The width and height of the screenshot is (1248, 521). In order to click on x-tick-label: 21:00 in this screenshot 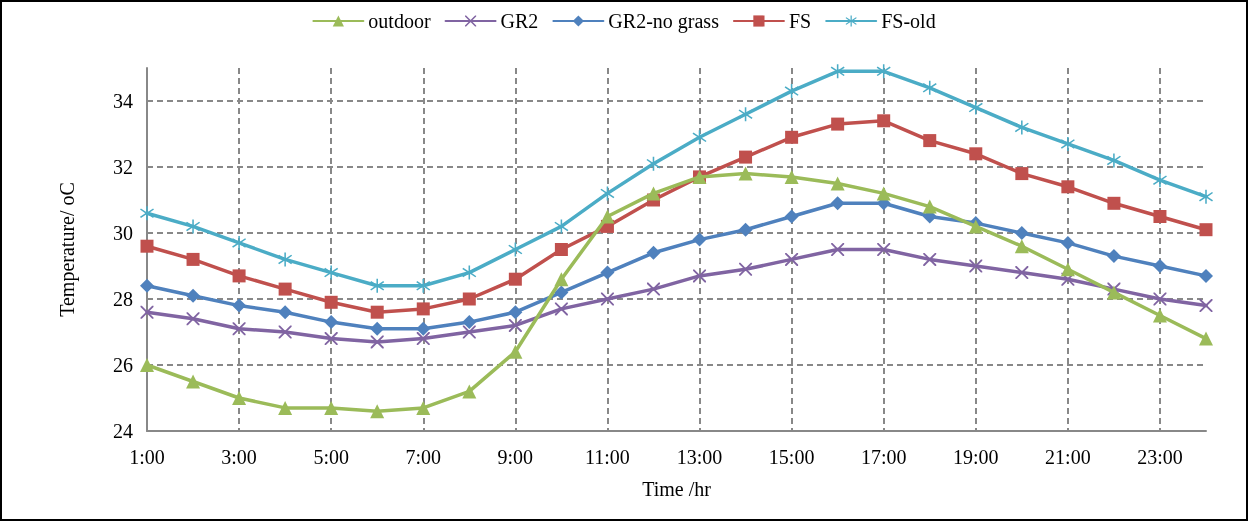, I will do `click(1068, 457)`.